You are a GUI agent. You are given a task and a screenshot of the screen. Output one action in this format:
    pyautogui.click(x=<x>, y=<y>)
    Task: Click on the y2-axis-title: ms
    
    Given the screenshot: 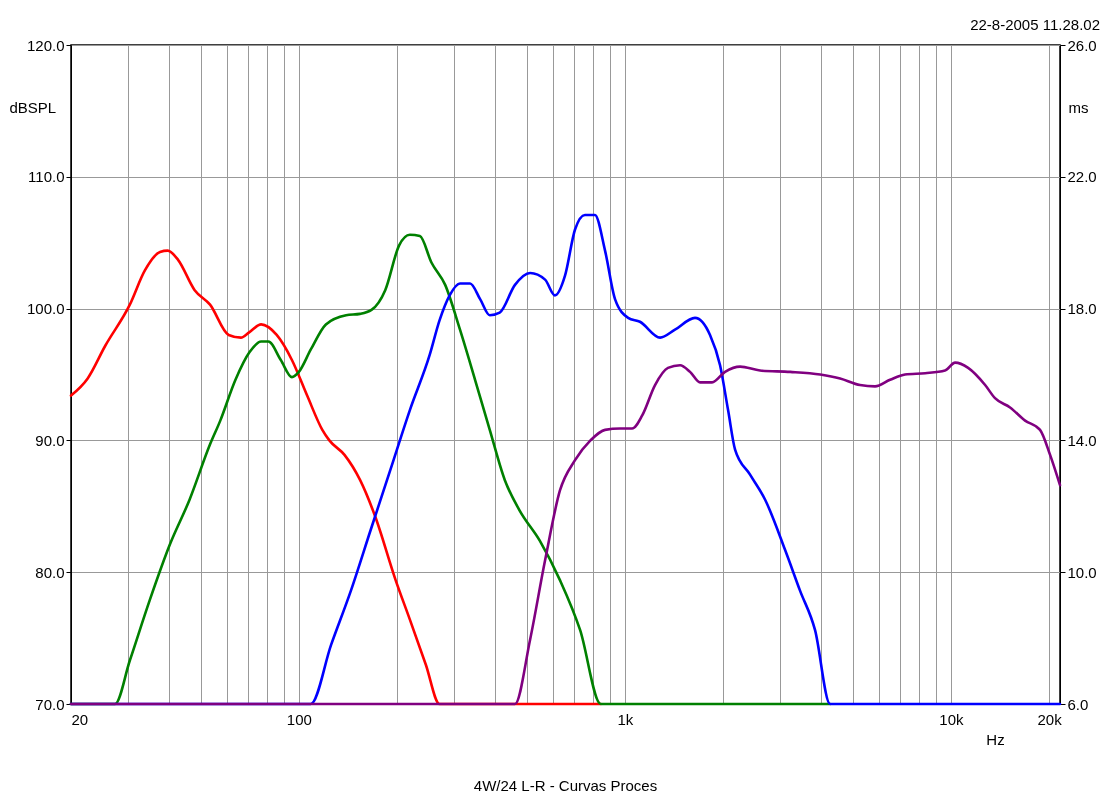 What is the action you would take?
    pyautogui.click(x=1078, y=107)
    